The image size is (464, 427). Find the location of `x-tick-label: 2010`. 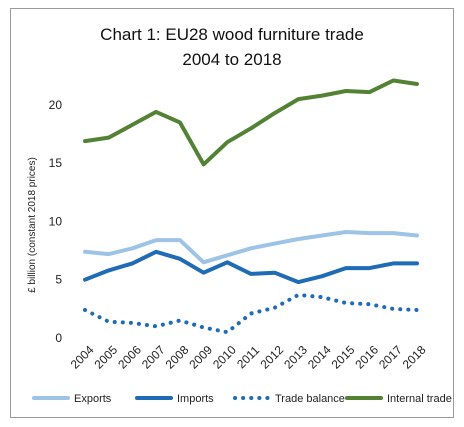

x-tick-label: 2010 is located at coordinates (224, 357).